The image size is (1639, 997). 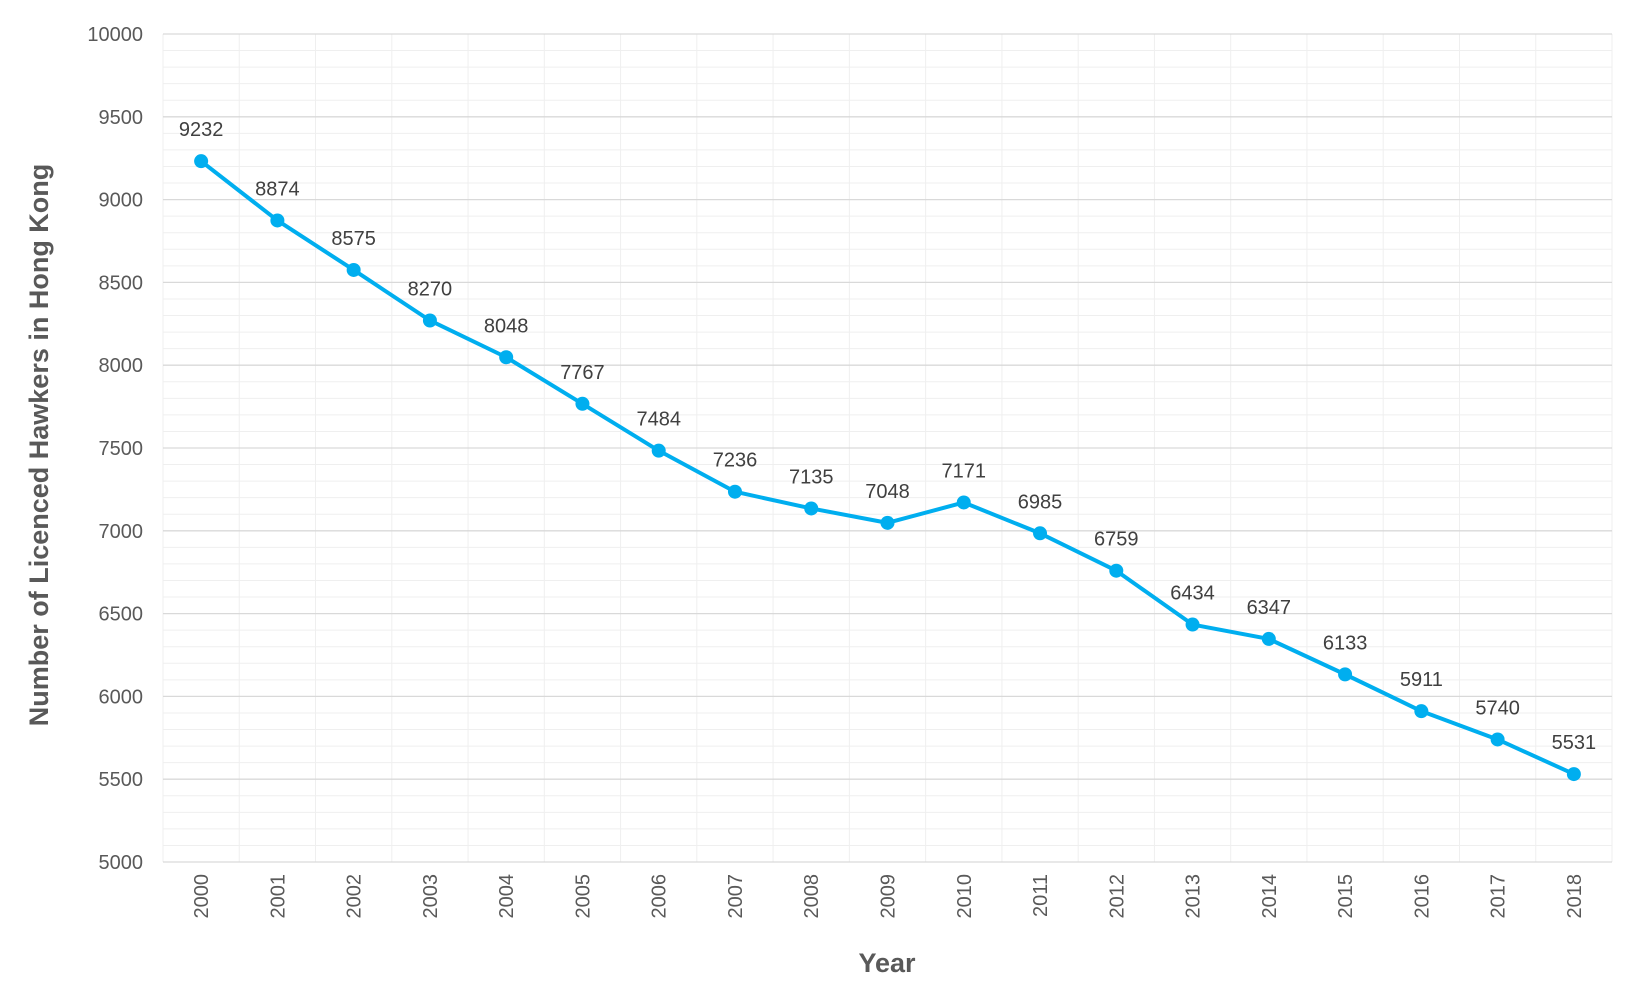 I want to click on data-label: 7135, so click(x=811, y=477).